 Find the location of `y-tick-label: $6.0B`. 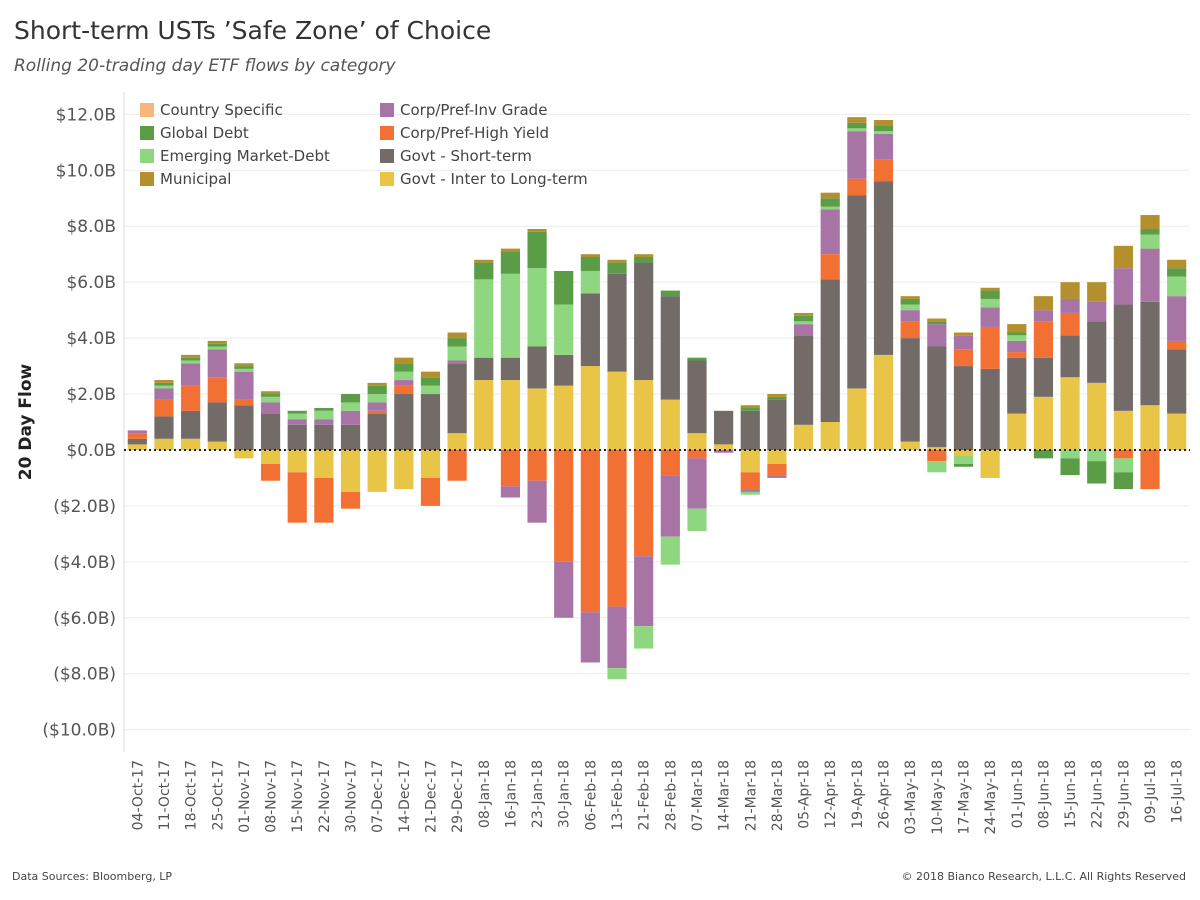

y-tick-label: $6.0B is located at coordinates (91, 283).